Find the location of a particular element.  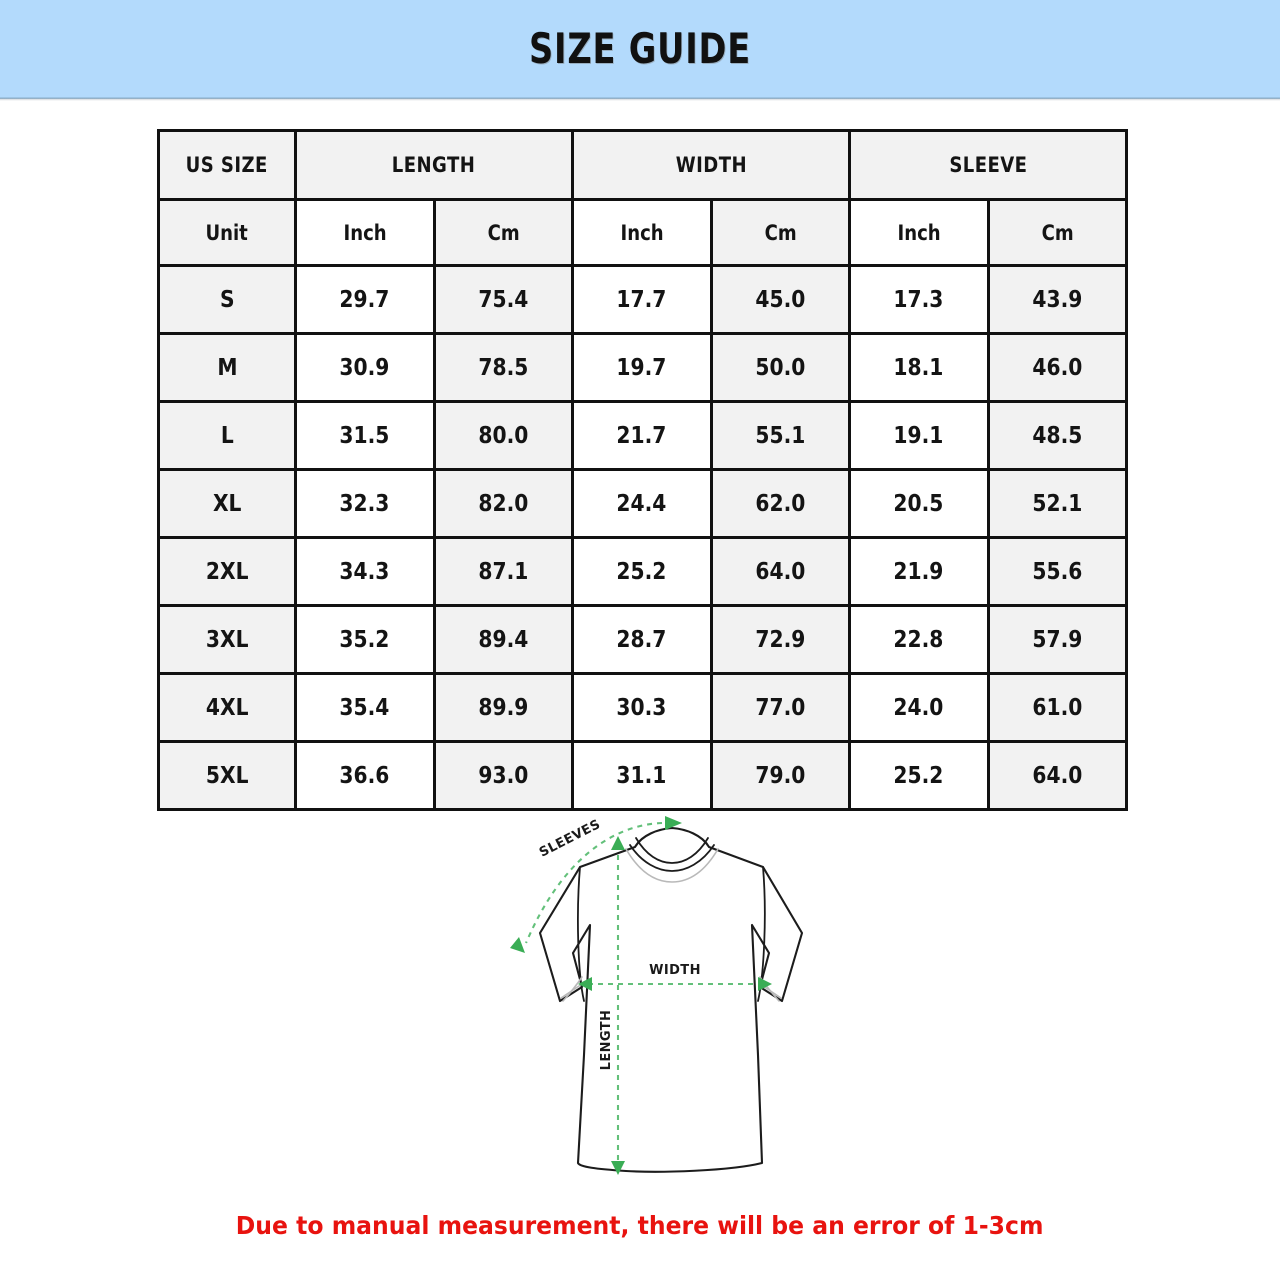

cell-value: 62.0 is located at coordinates (780, 503).